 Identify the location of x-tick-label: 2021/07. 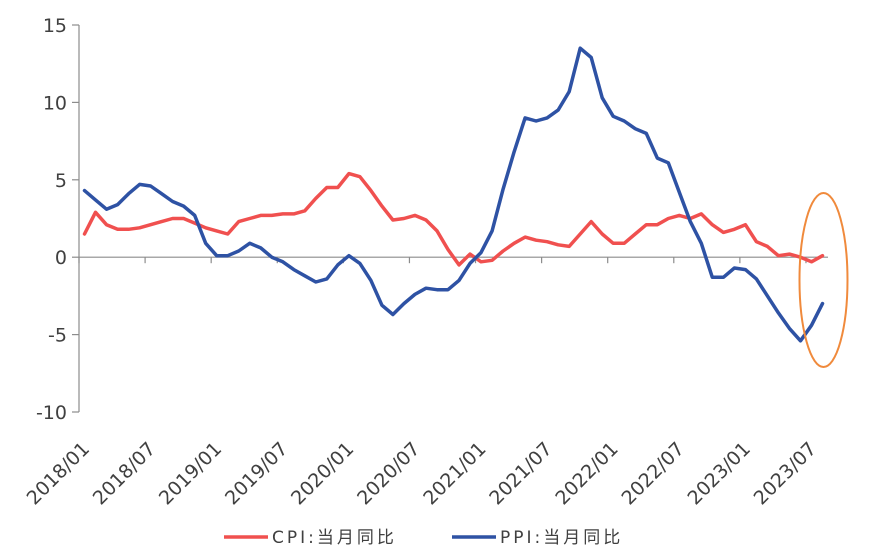
(520, 473).